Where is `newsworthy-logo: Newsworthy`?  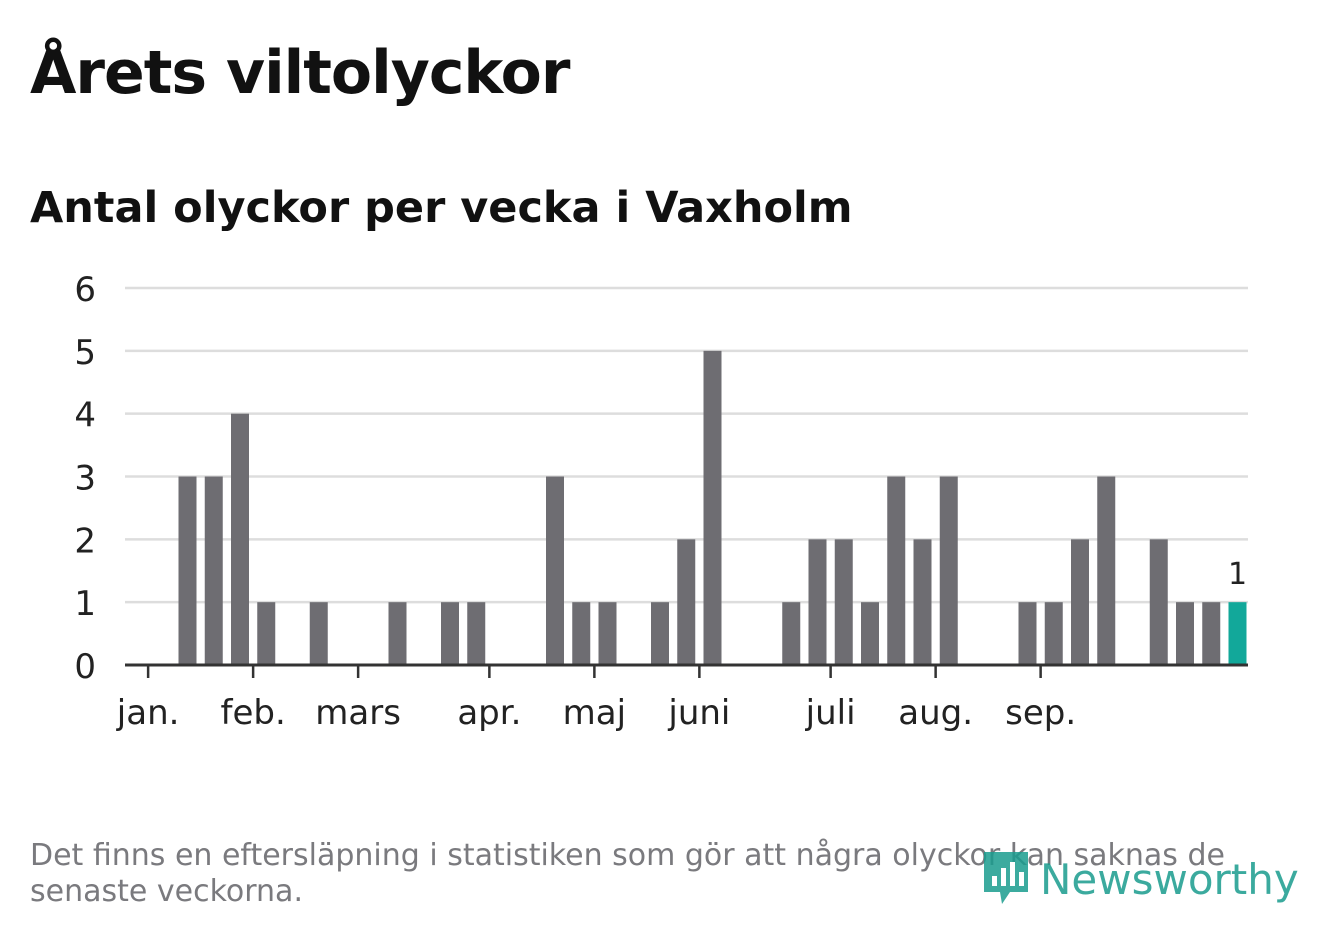 newsworthy-logo: Newsworthy is located at coordinates (1139, 879).